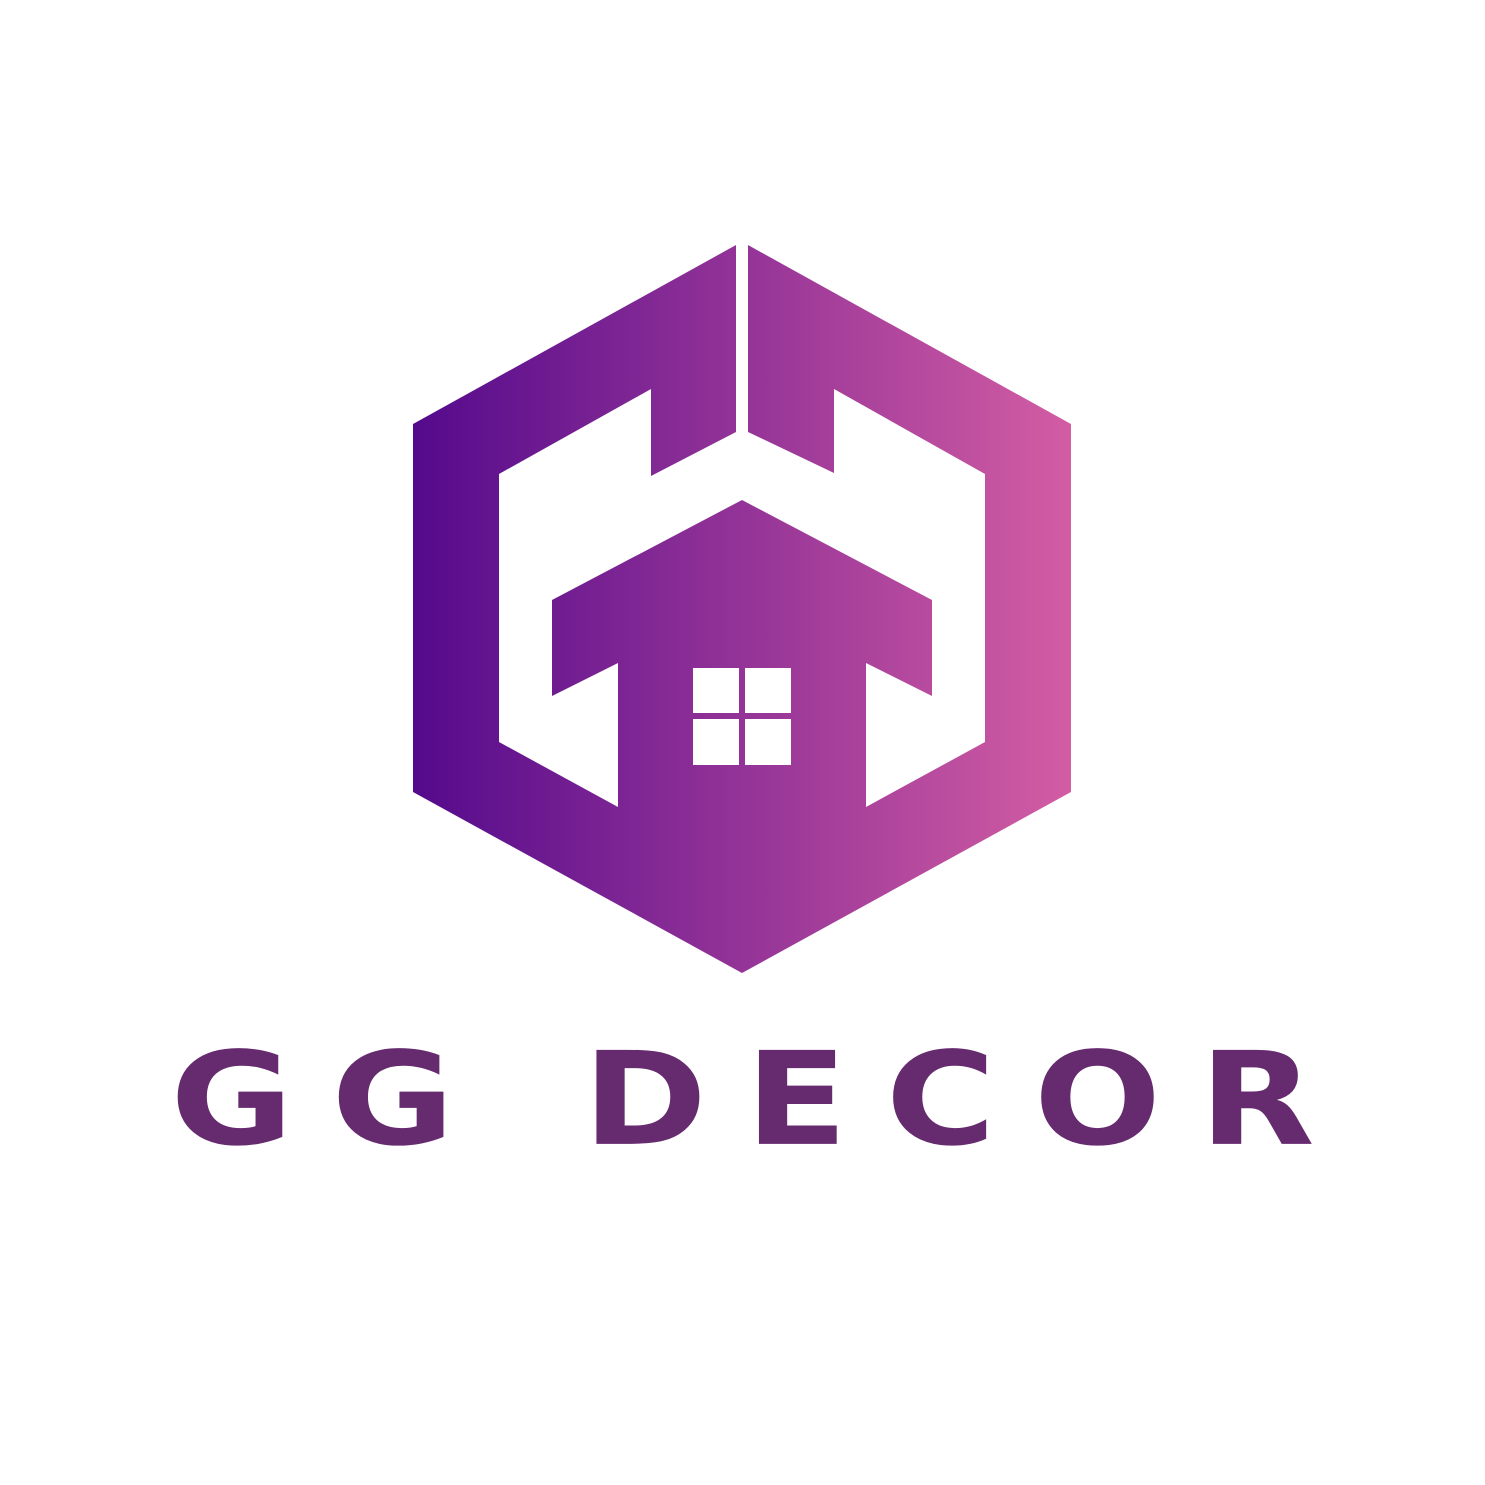 This screenshot has height=1485, width=1485. I want to click on brand-name: GG DECOR, so click(761, 1100).